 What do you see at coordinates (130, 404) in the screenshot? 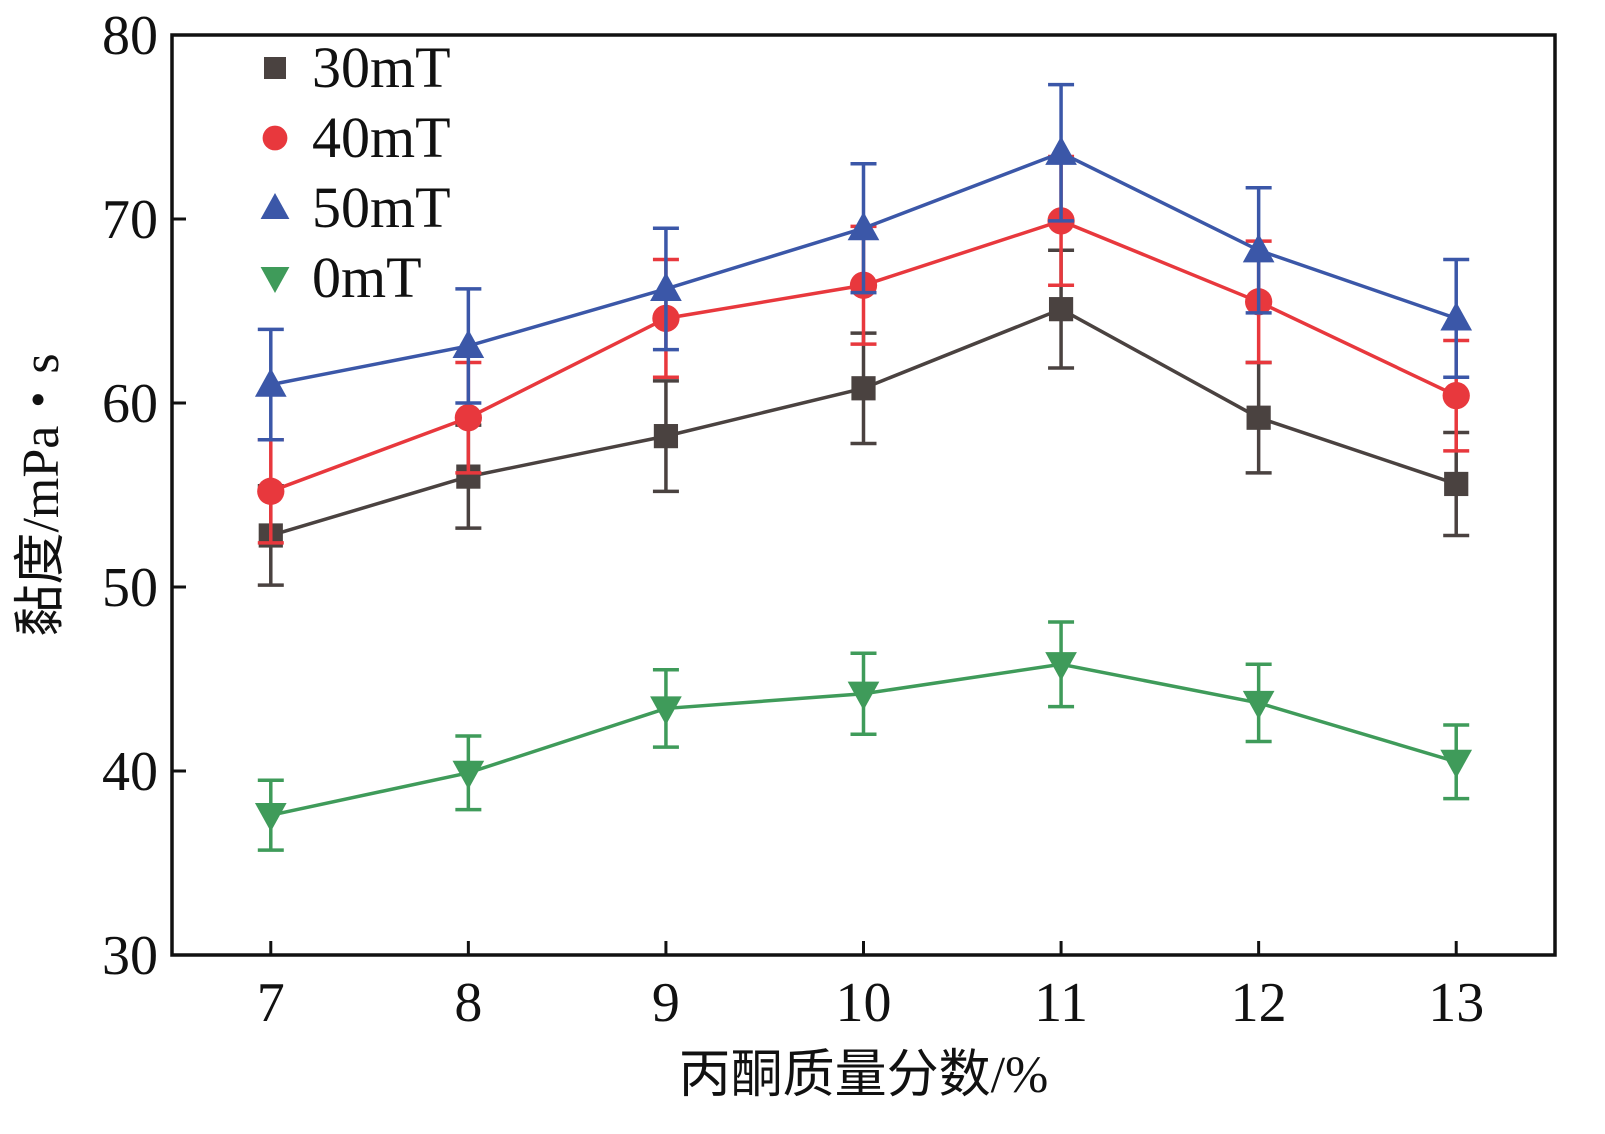
I see `y-tick-label: 60` at bounding box center [130, 404].